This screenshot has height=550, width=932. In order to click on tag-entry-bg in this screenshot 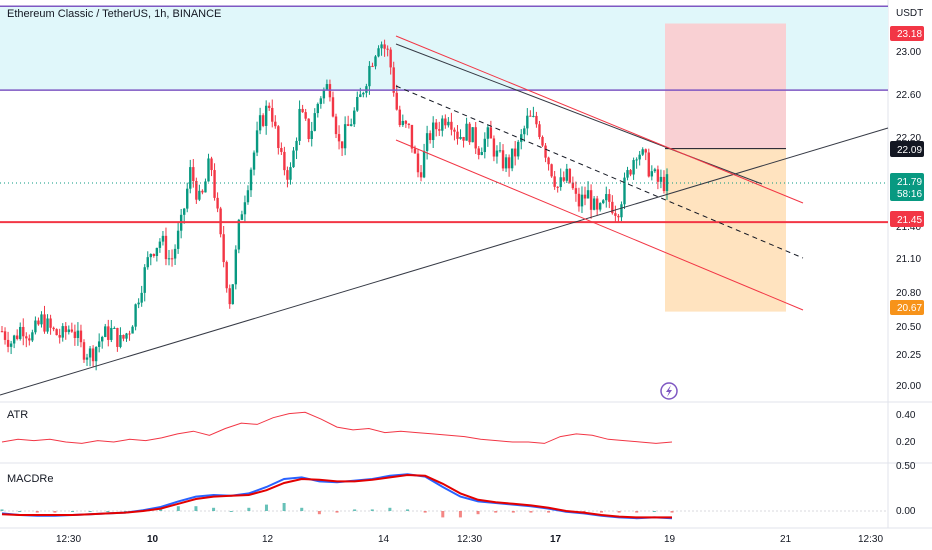, I will do `click(907, 149)`.